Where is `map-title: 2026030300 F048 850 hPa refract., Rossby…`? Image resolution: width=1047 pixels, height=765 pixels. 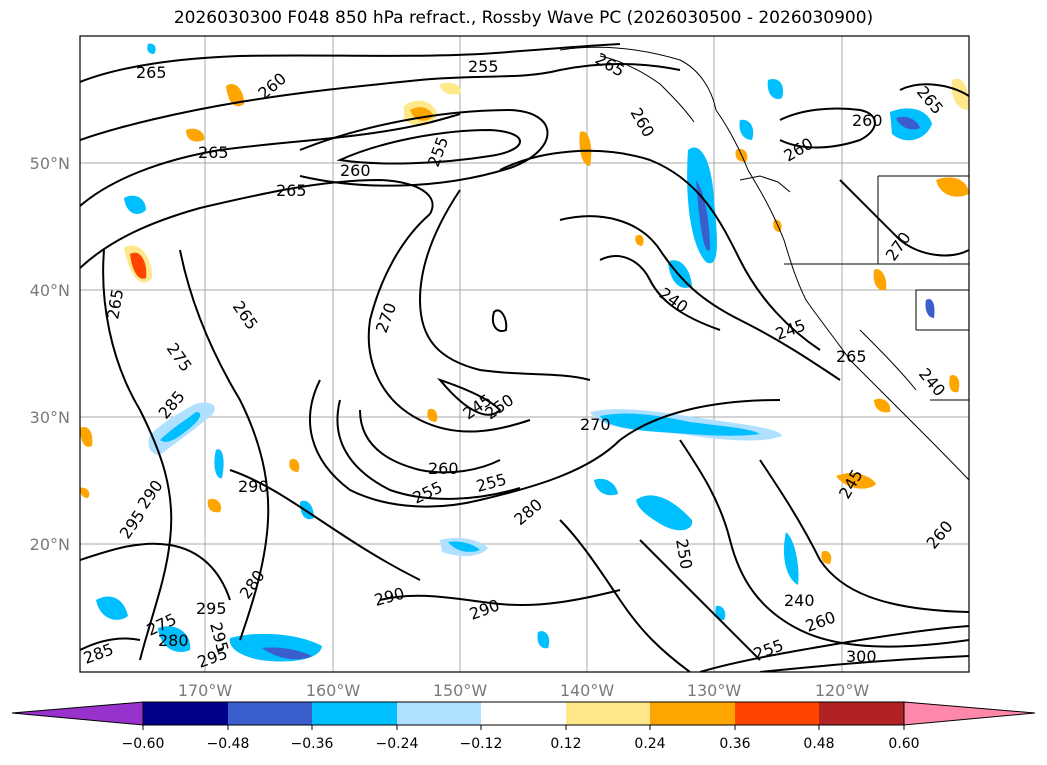
map-title: 2026030300 F048 850 hPa refract., Rossby… is located at coordinates (523, 18).